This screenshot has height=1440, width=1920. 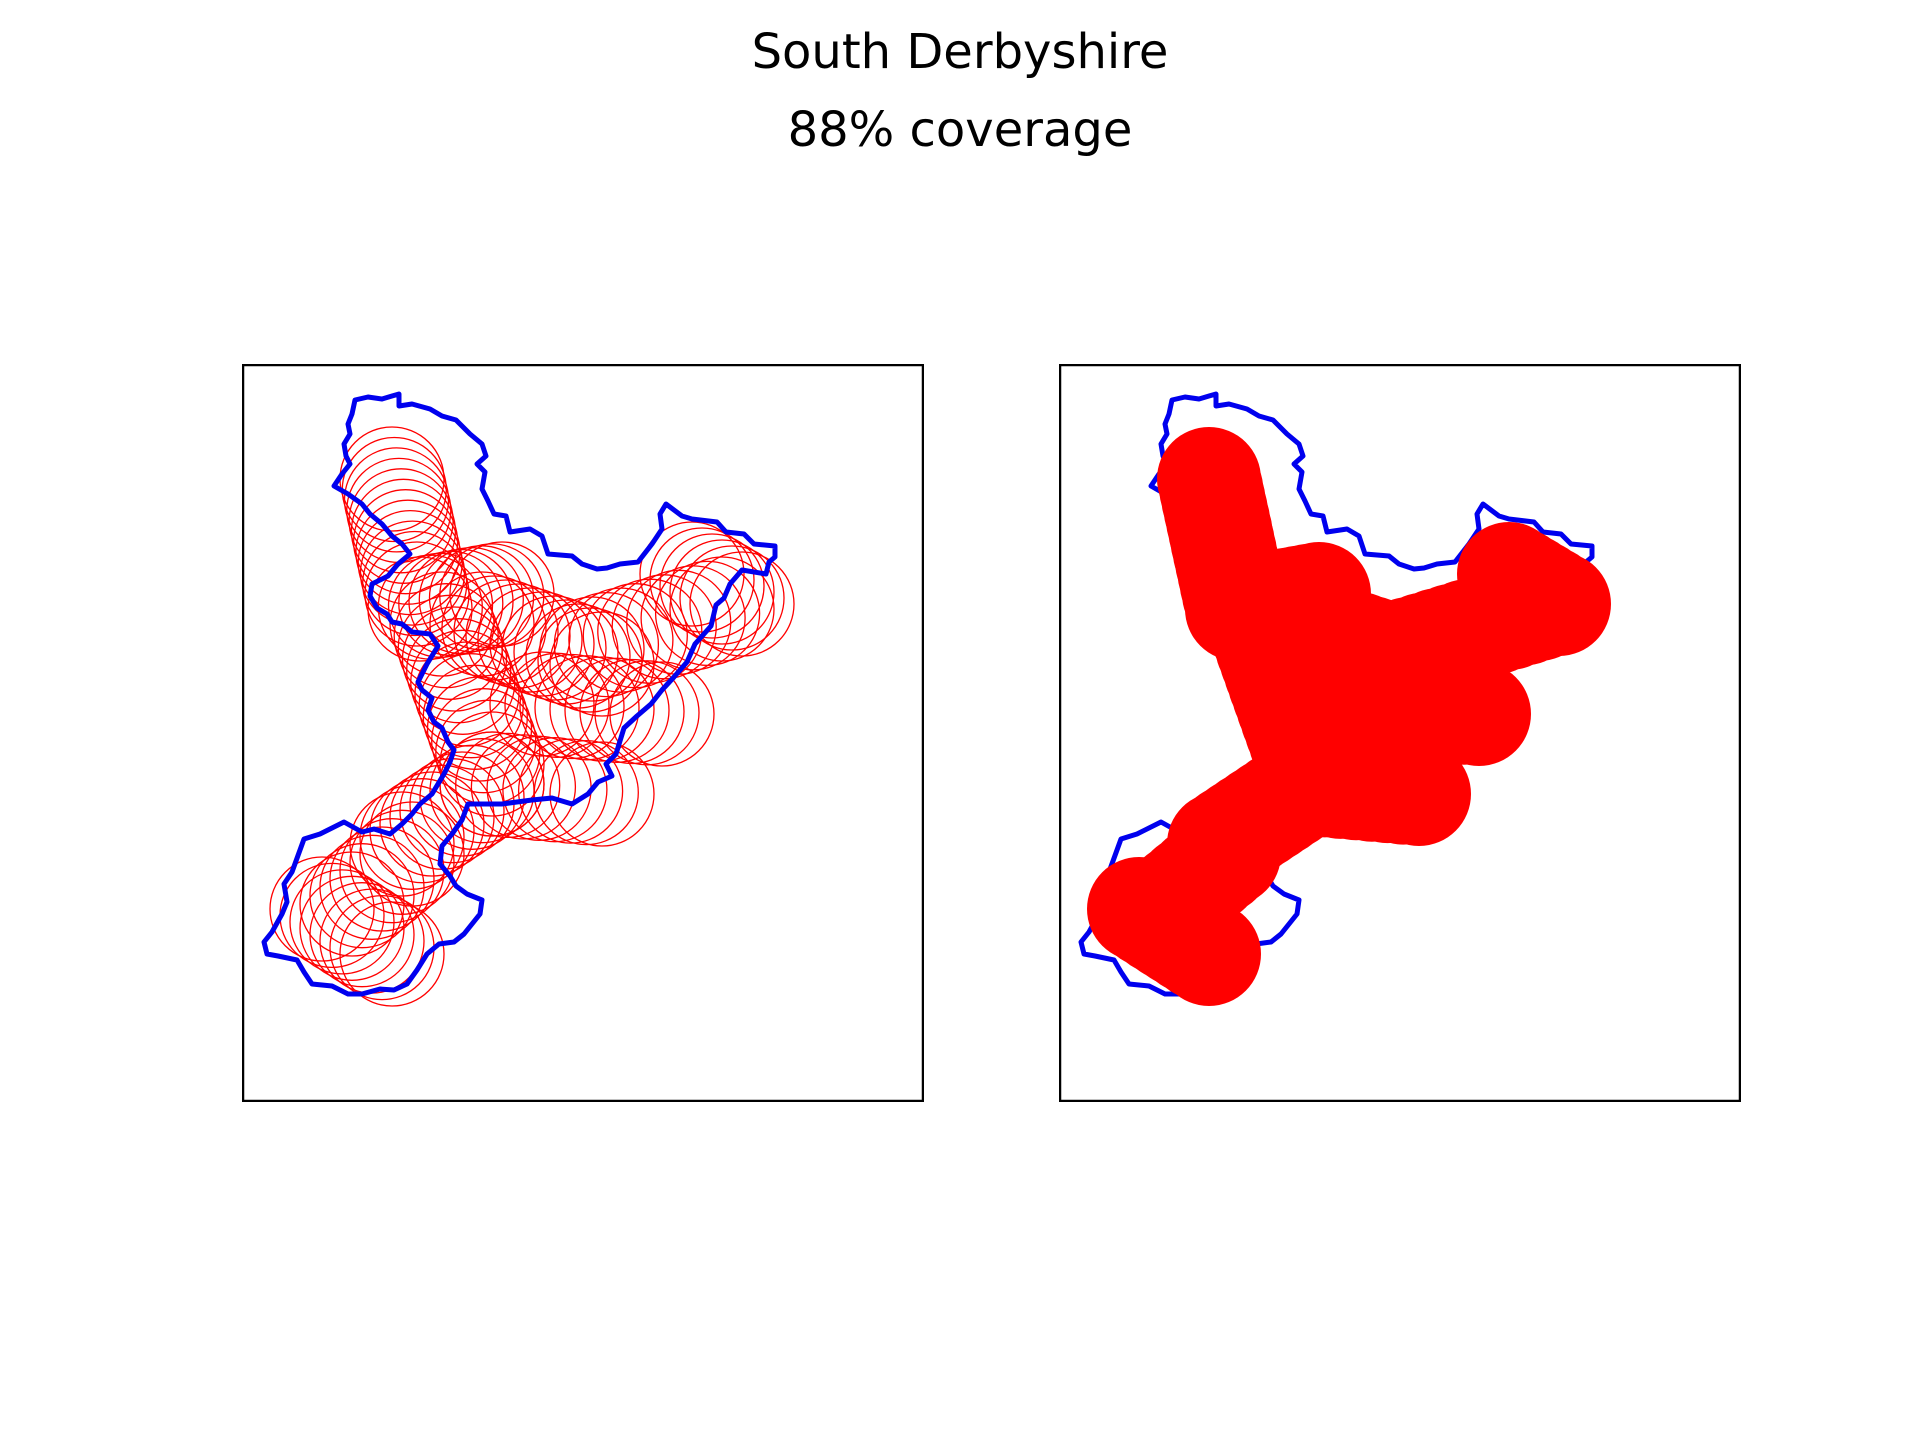 What do you see at coordinates (960, 130) in the screenshot?
I see `figure-subtitle: 88% coverage` at bounding box center [960, 130].